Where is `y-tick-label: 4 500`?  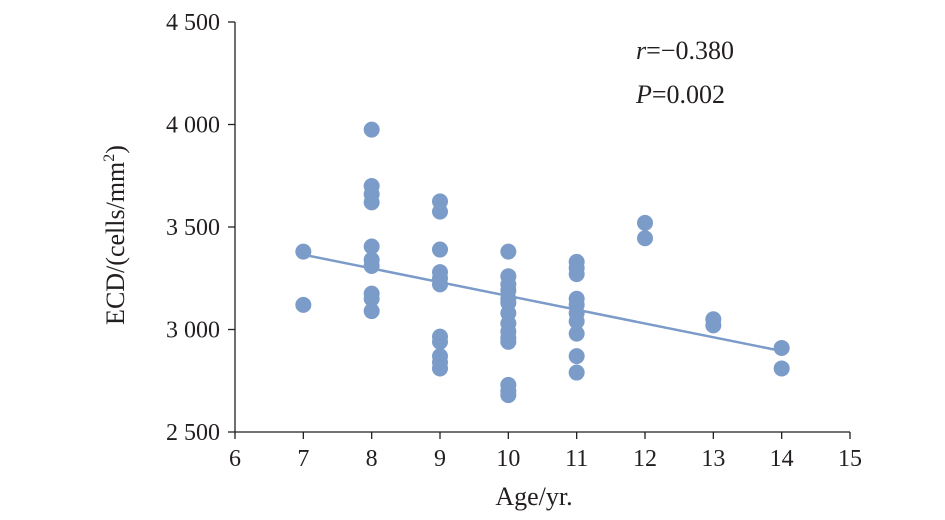 y-tick-label: 4 500 is located at coordinates (193, 23).